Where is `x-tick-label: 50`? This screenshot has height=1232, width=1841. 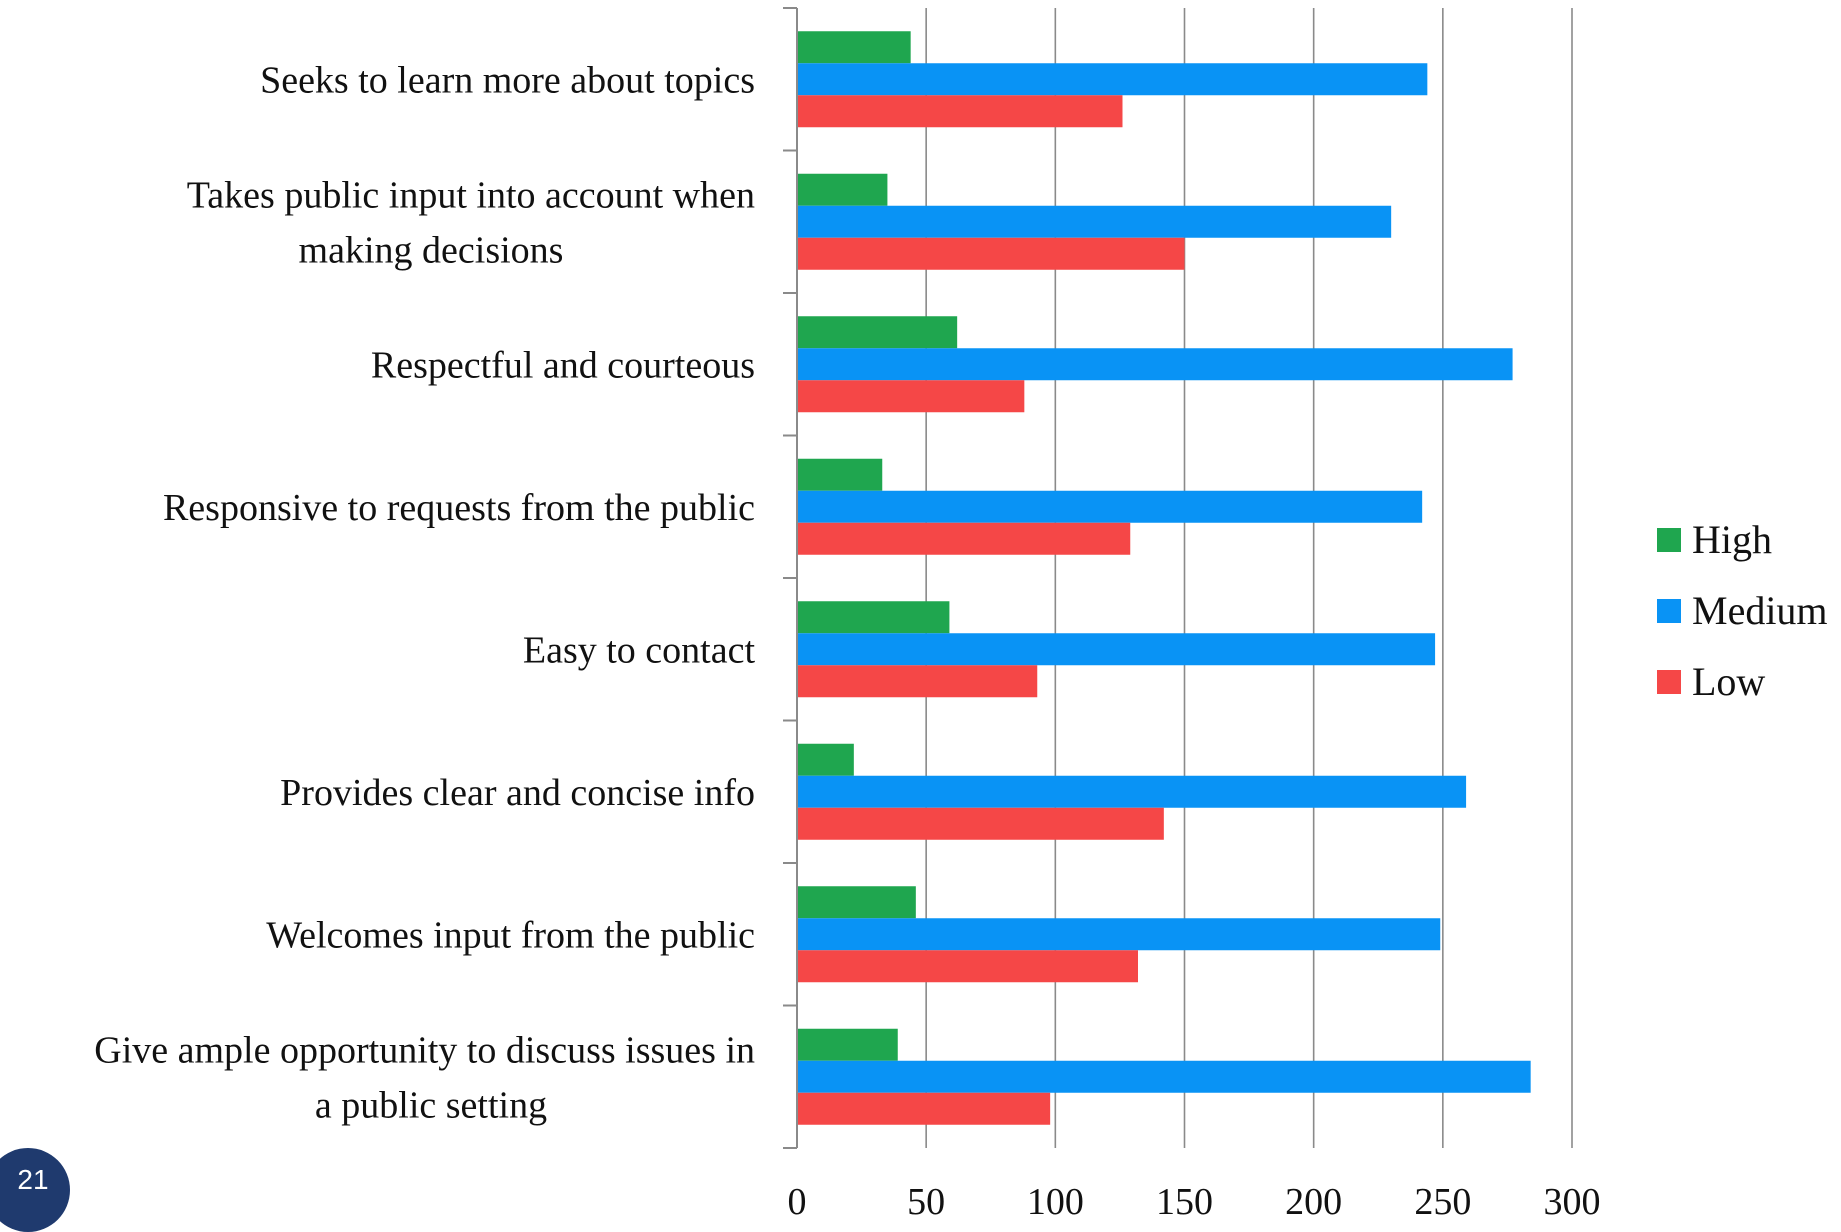 x-tick-label: 50 is located at coordinates (926, 1198).